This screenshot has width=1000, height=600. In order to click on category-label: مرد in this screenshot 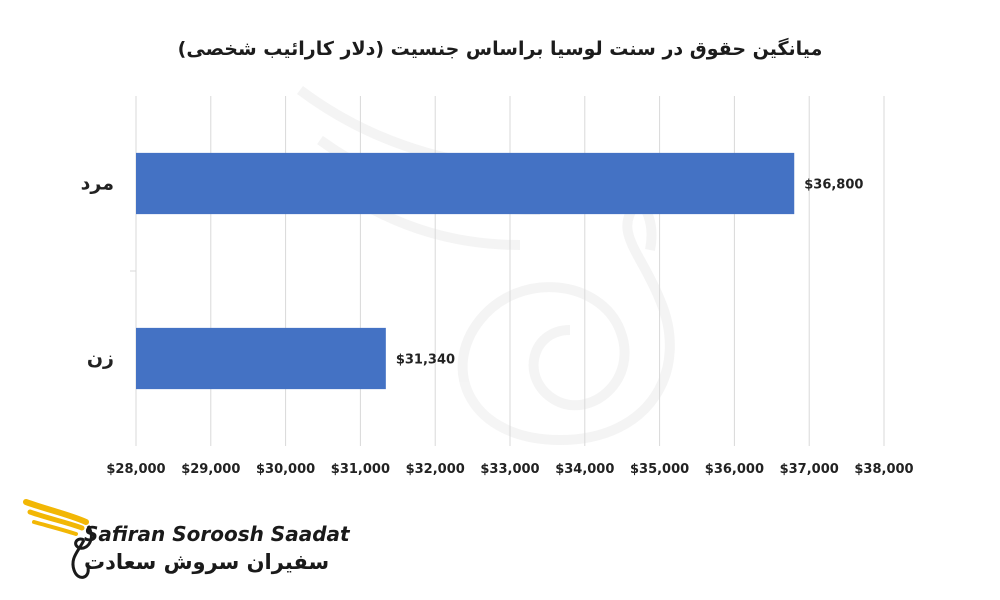, I will do `click(97, 184)`.